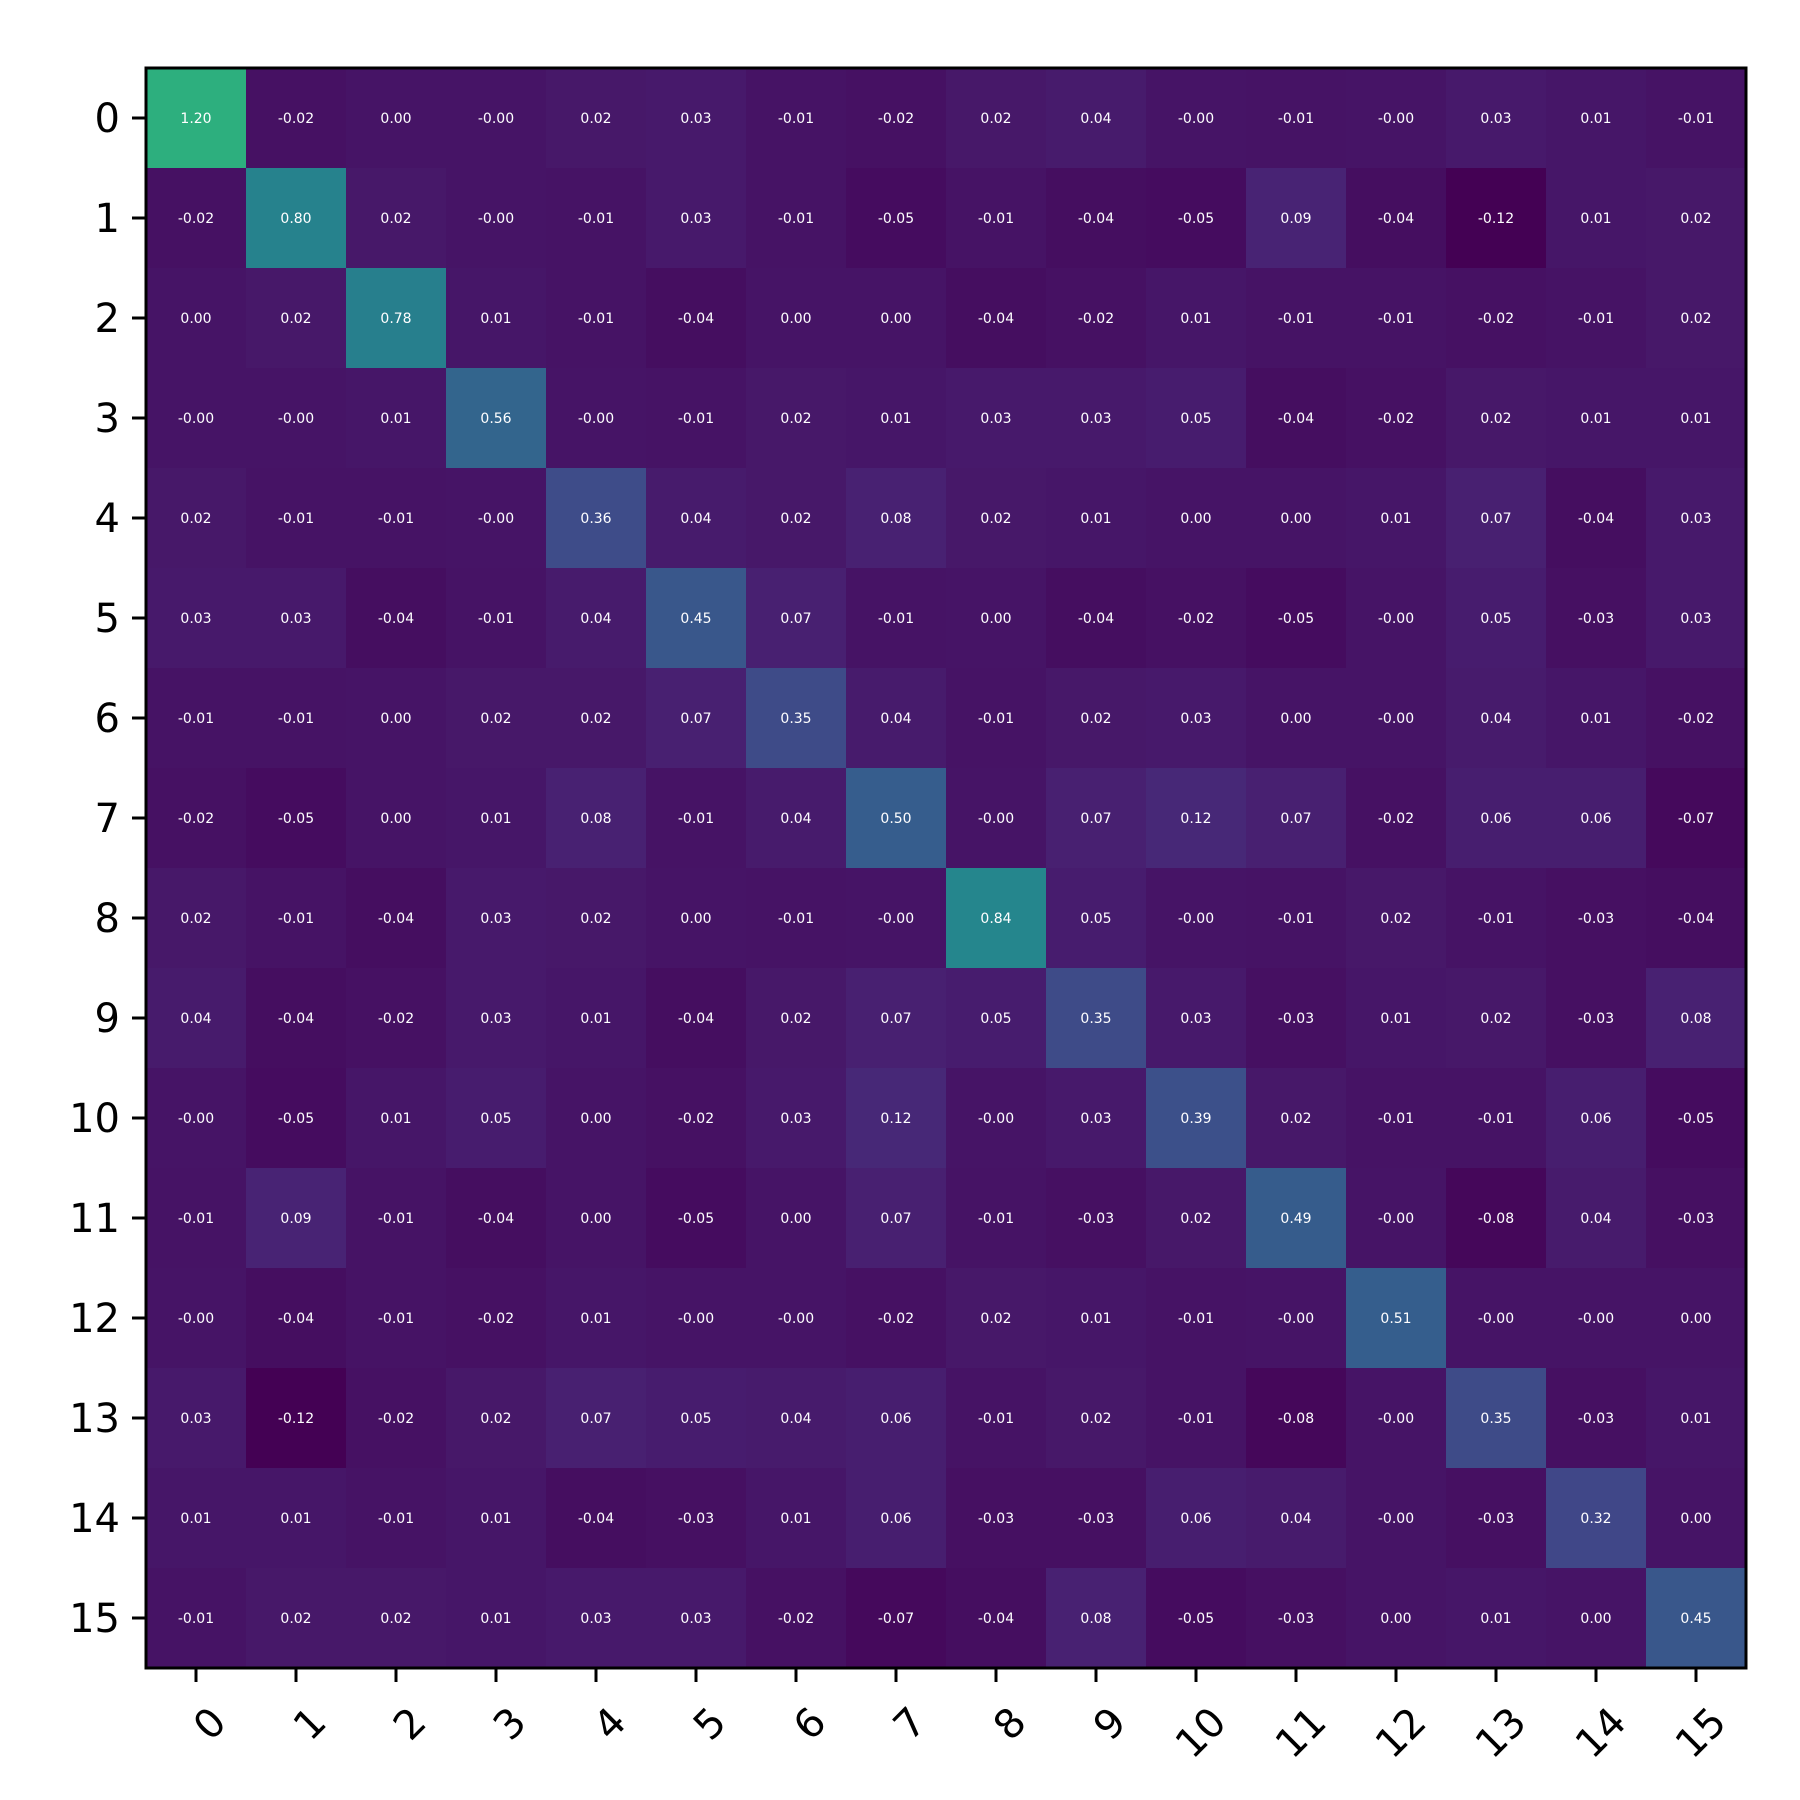 Image resolution: width=1800 pixels, height=1800 pixels. Describe the element at coordinates (94, 1419) in the screenshot. I see `y-tick-label-13: 13` at that location.